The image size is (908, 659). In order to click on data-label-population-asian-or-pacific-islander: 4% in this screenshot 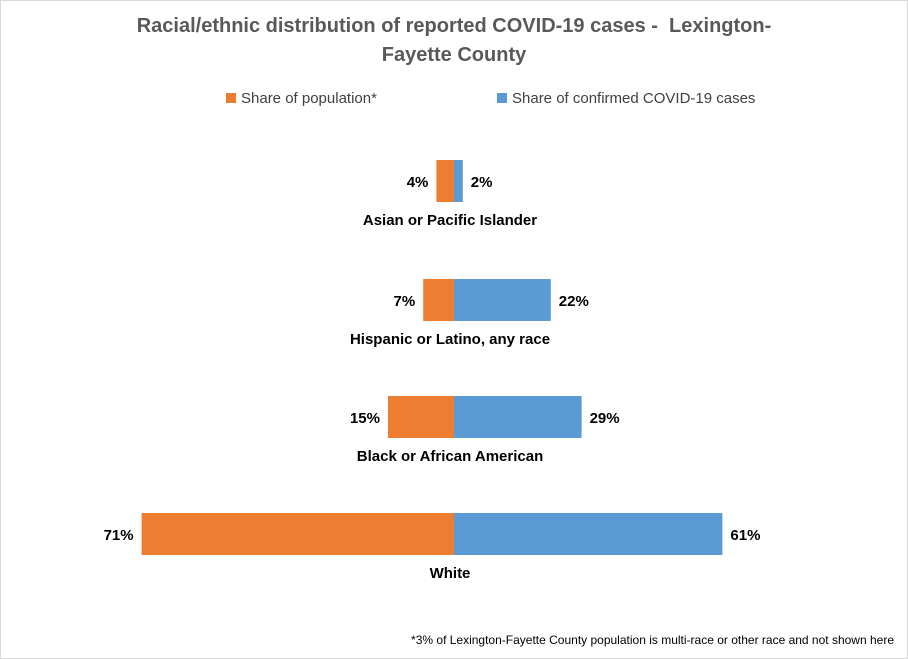, I will do `click(418, 182)`.